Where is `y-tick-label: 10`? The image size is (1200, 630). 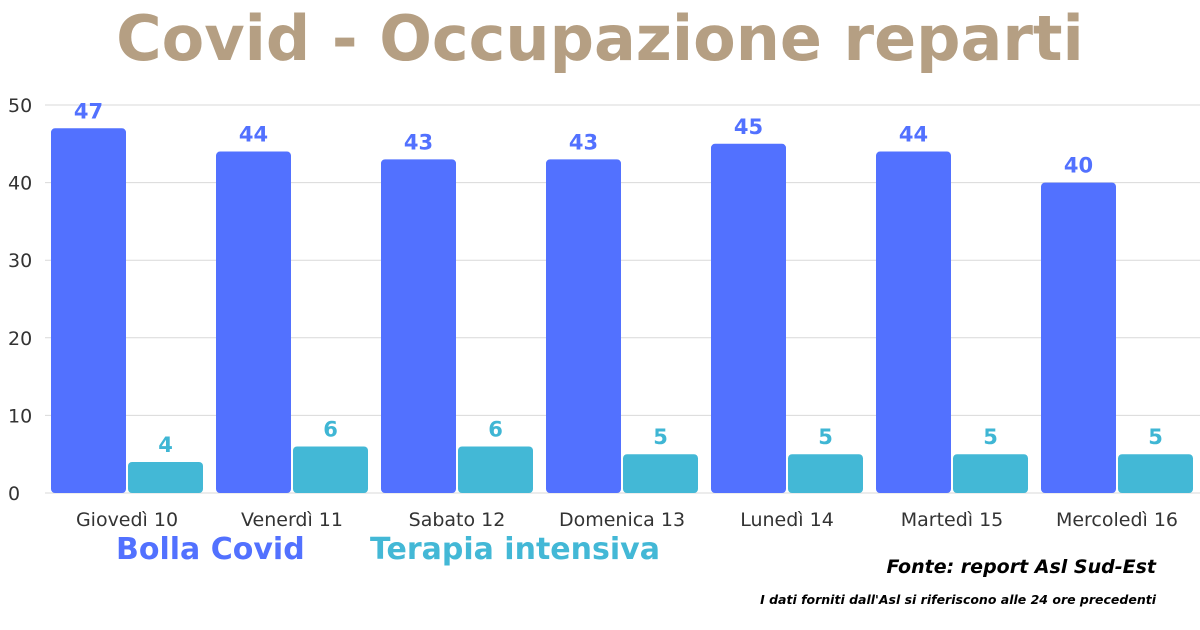 y-tick-label: 10 is located at coordinates (20, 416).